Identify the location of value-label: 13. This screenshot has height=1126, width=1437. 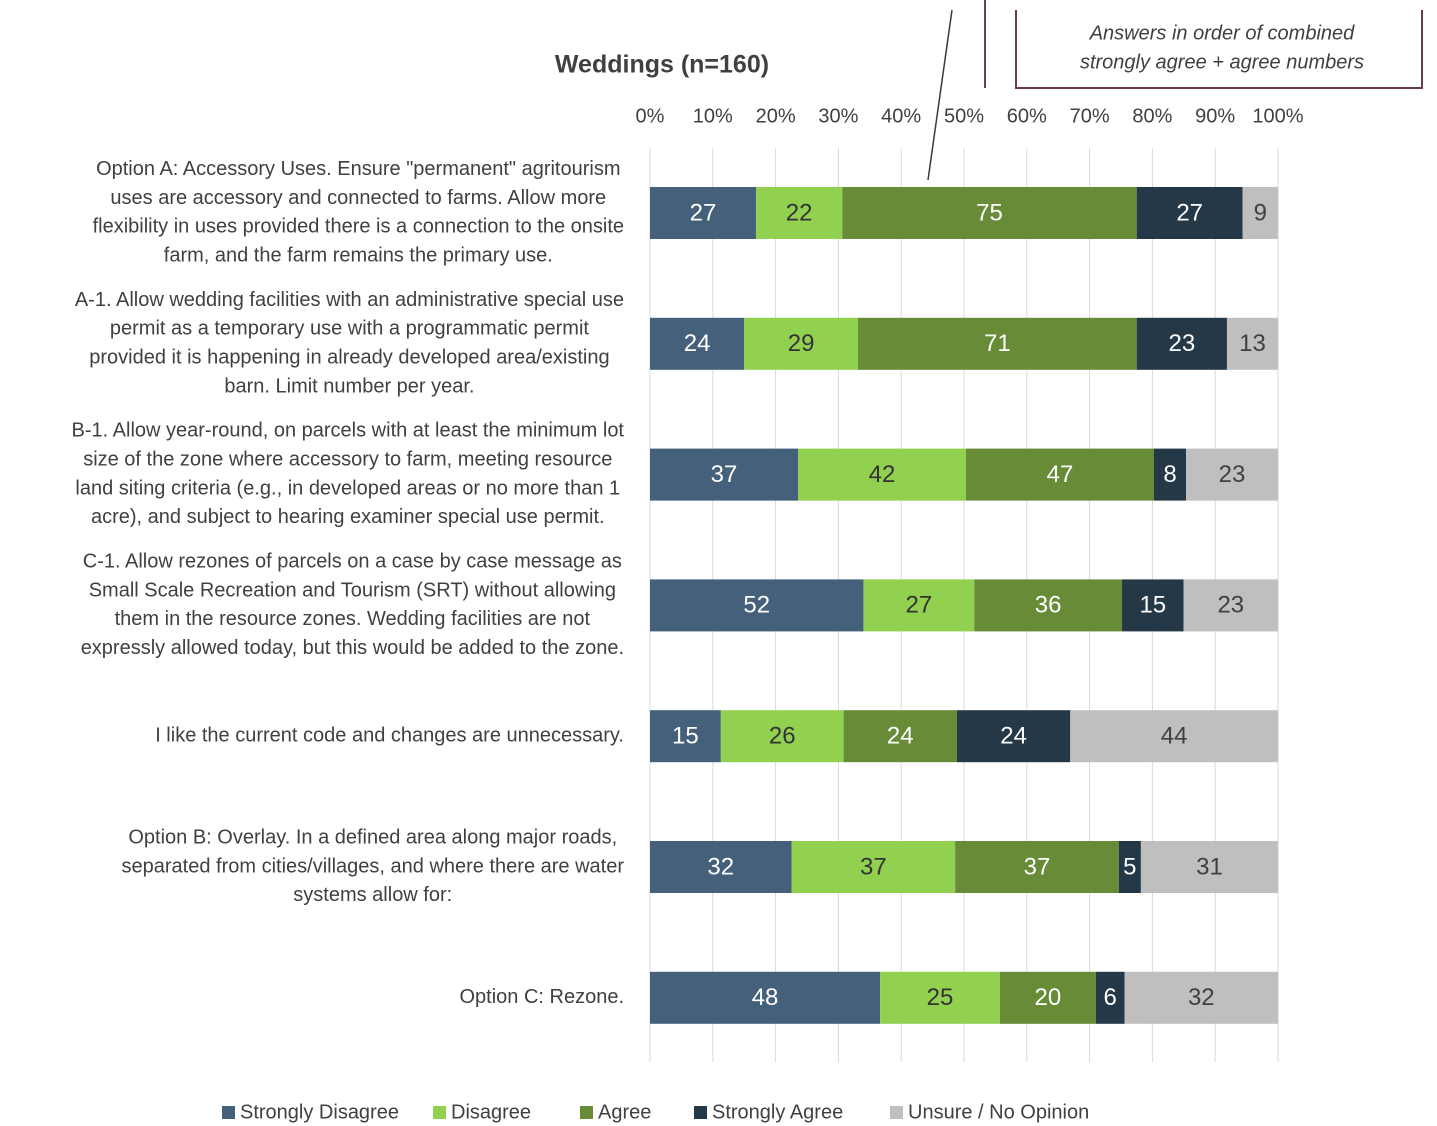
(1252, 343).